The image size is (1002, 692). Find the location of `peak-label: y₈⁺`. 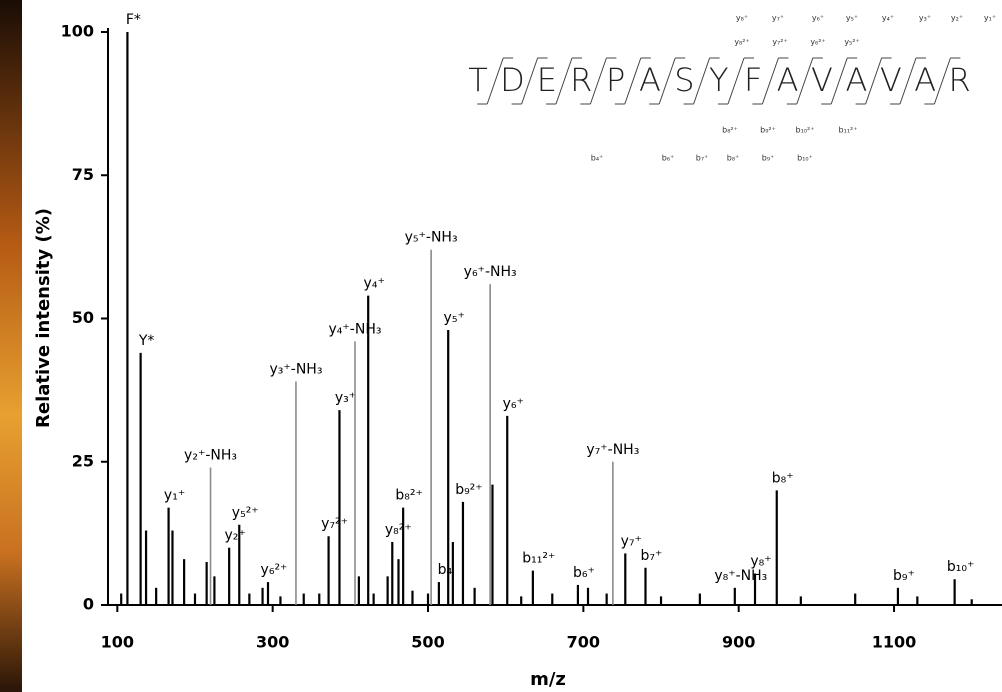

peak-label: y₈⁺ is located at coordinates (760, 561).